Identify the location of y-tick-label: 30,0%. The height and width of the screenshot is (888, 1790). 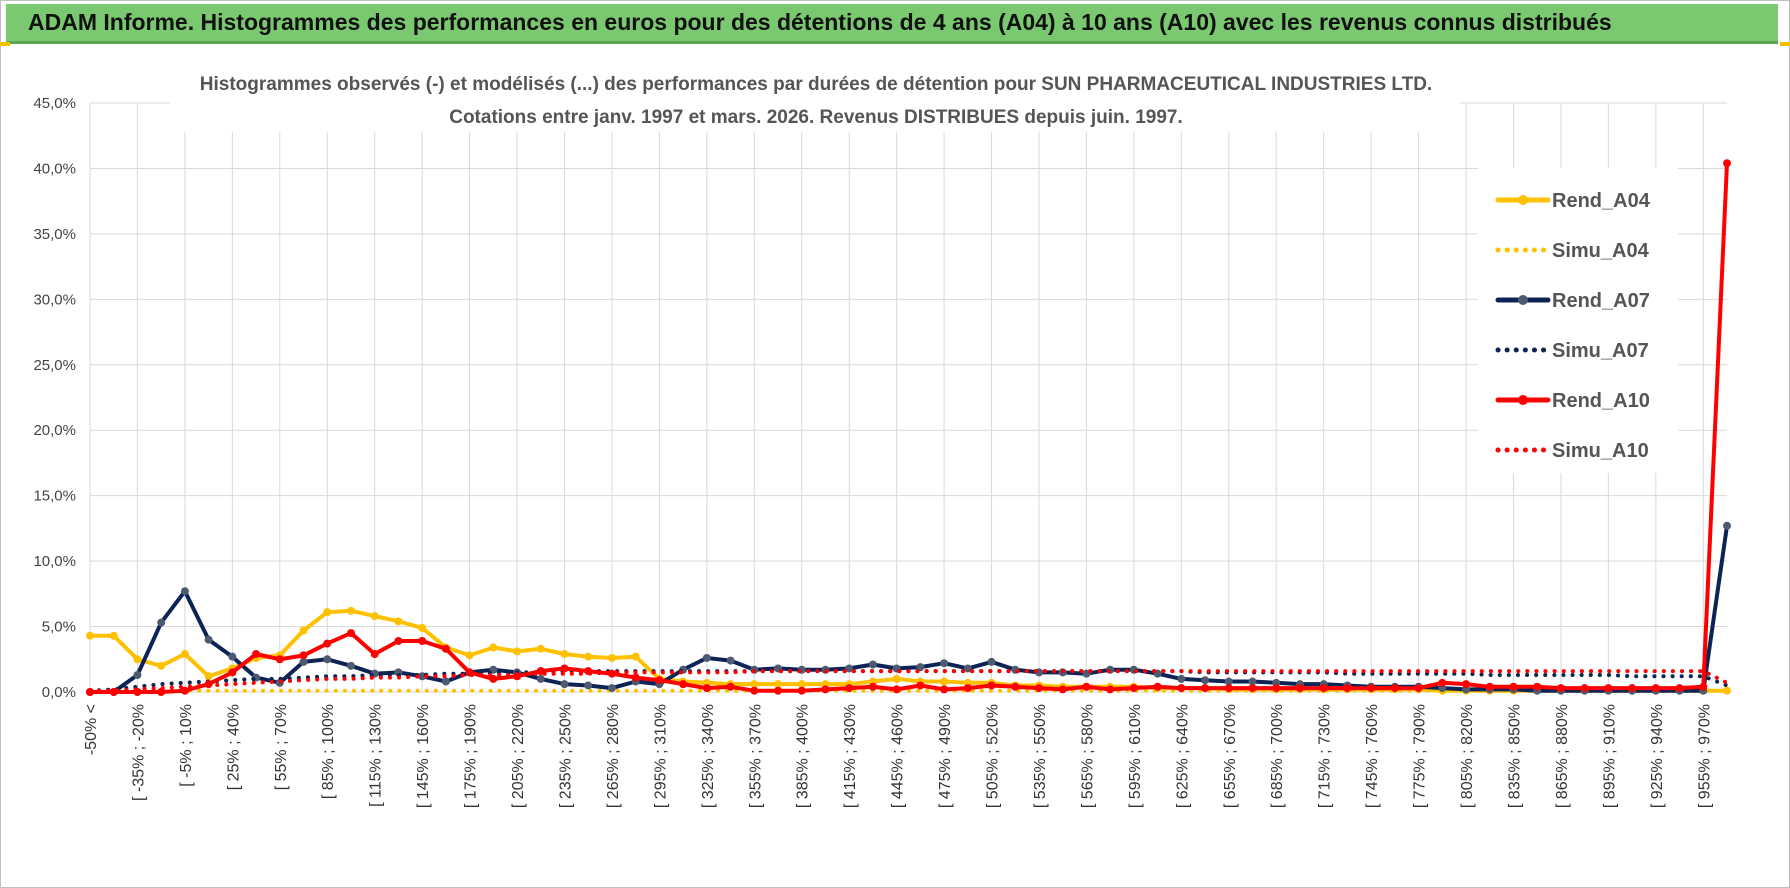
(54, 299).